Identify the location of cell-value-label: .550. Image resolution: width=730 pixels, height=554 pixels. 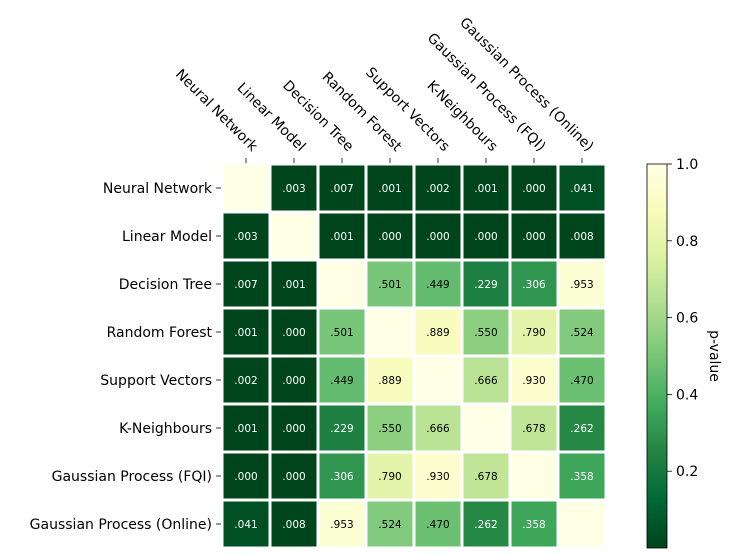
(485, 333).